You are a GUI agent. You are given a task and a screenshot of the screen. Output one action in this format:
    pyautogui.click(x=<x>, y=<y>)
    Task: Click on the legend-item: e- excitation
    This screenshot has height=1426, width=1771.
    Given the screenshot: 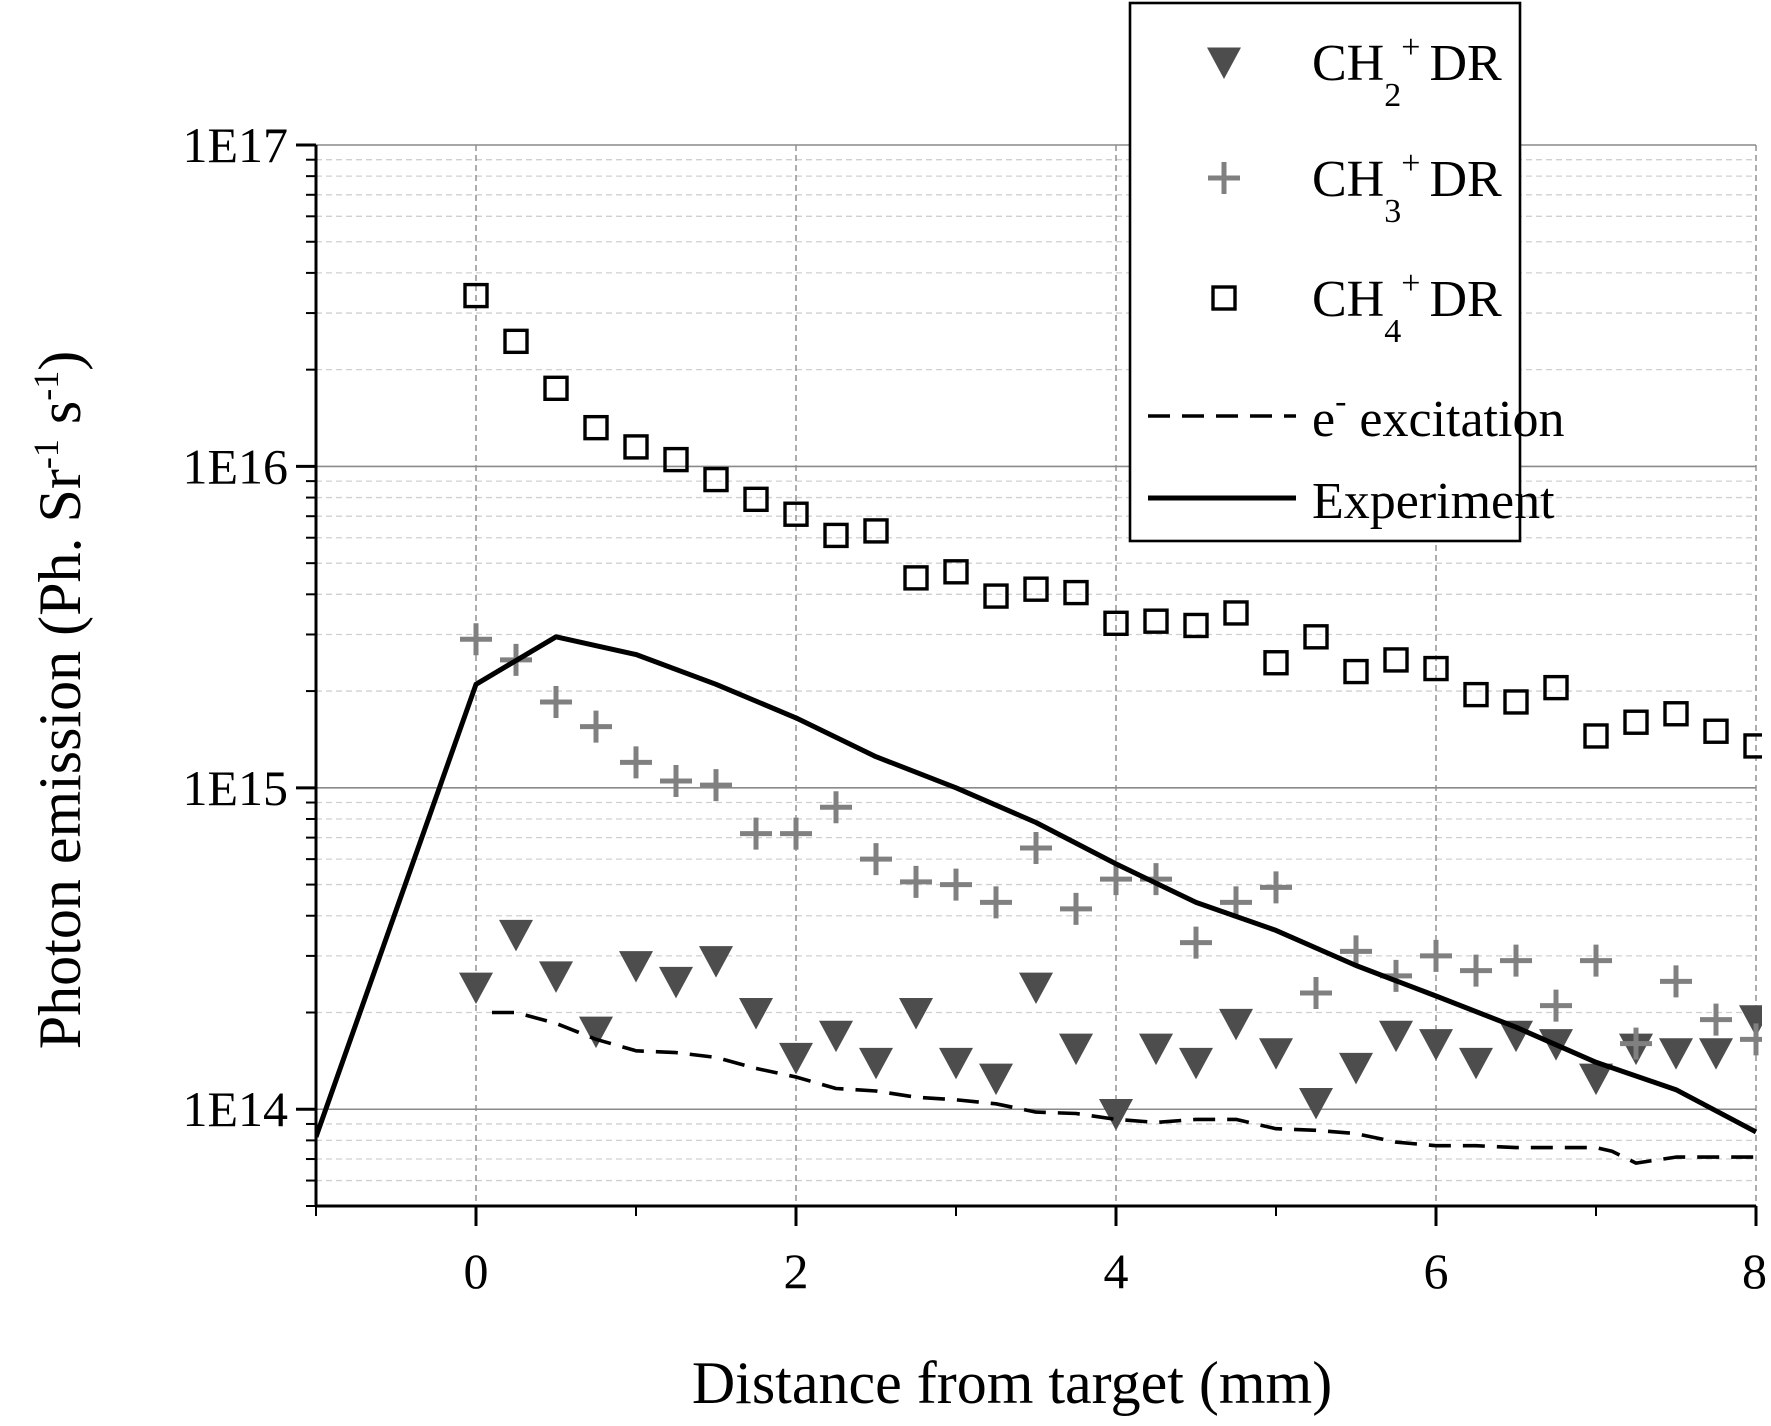 What is the action you would take?
    pyautogui.click(x=1356, y=415)
    